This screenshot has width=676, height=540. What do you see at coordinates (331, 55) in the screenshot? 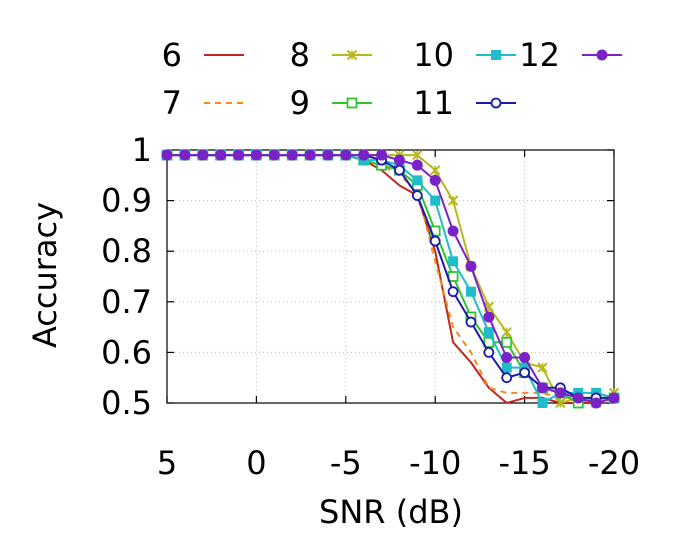
I see `legend-item-8: 8` at bounding box center [331, 55].